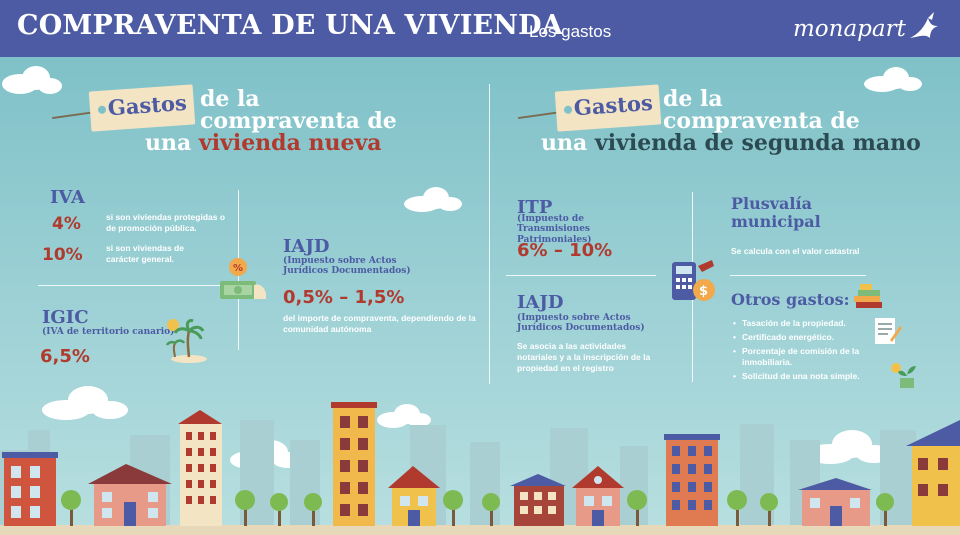 The width and height of the screenshot is (960, 535). Describe the element at coordinates (868, 296) in the screenshot. I see `money-stack-icon` at that location.